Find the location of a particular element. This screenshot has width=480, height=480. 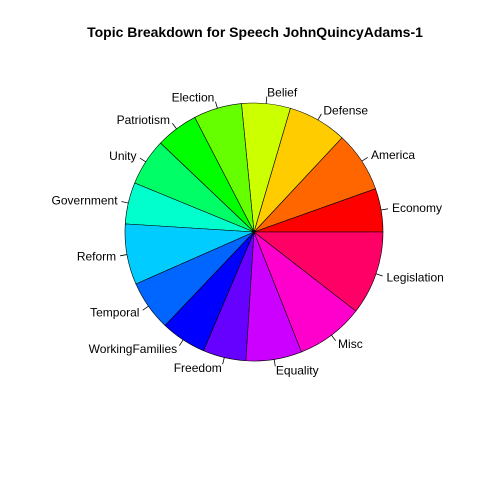

slice-label-temporal: Temporal is located at coordinates (114, 313).